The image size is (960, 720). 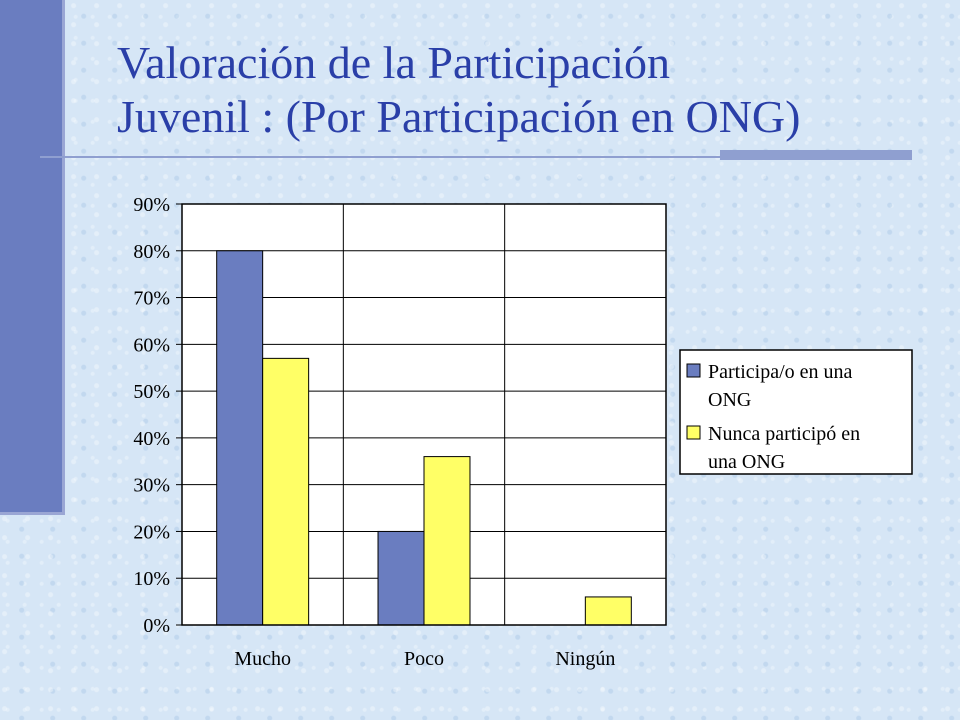 What do you see at coordinates (746, 462) in the screenshot?
I see `legend-label-2: una ONG` at bounding box center [746, 462].